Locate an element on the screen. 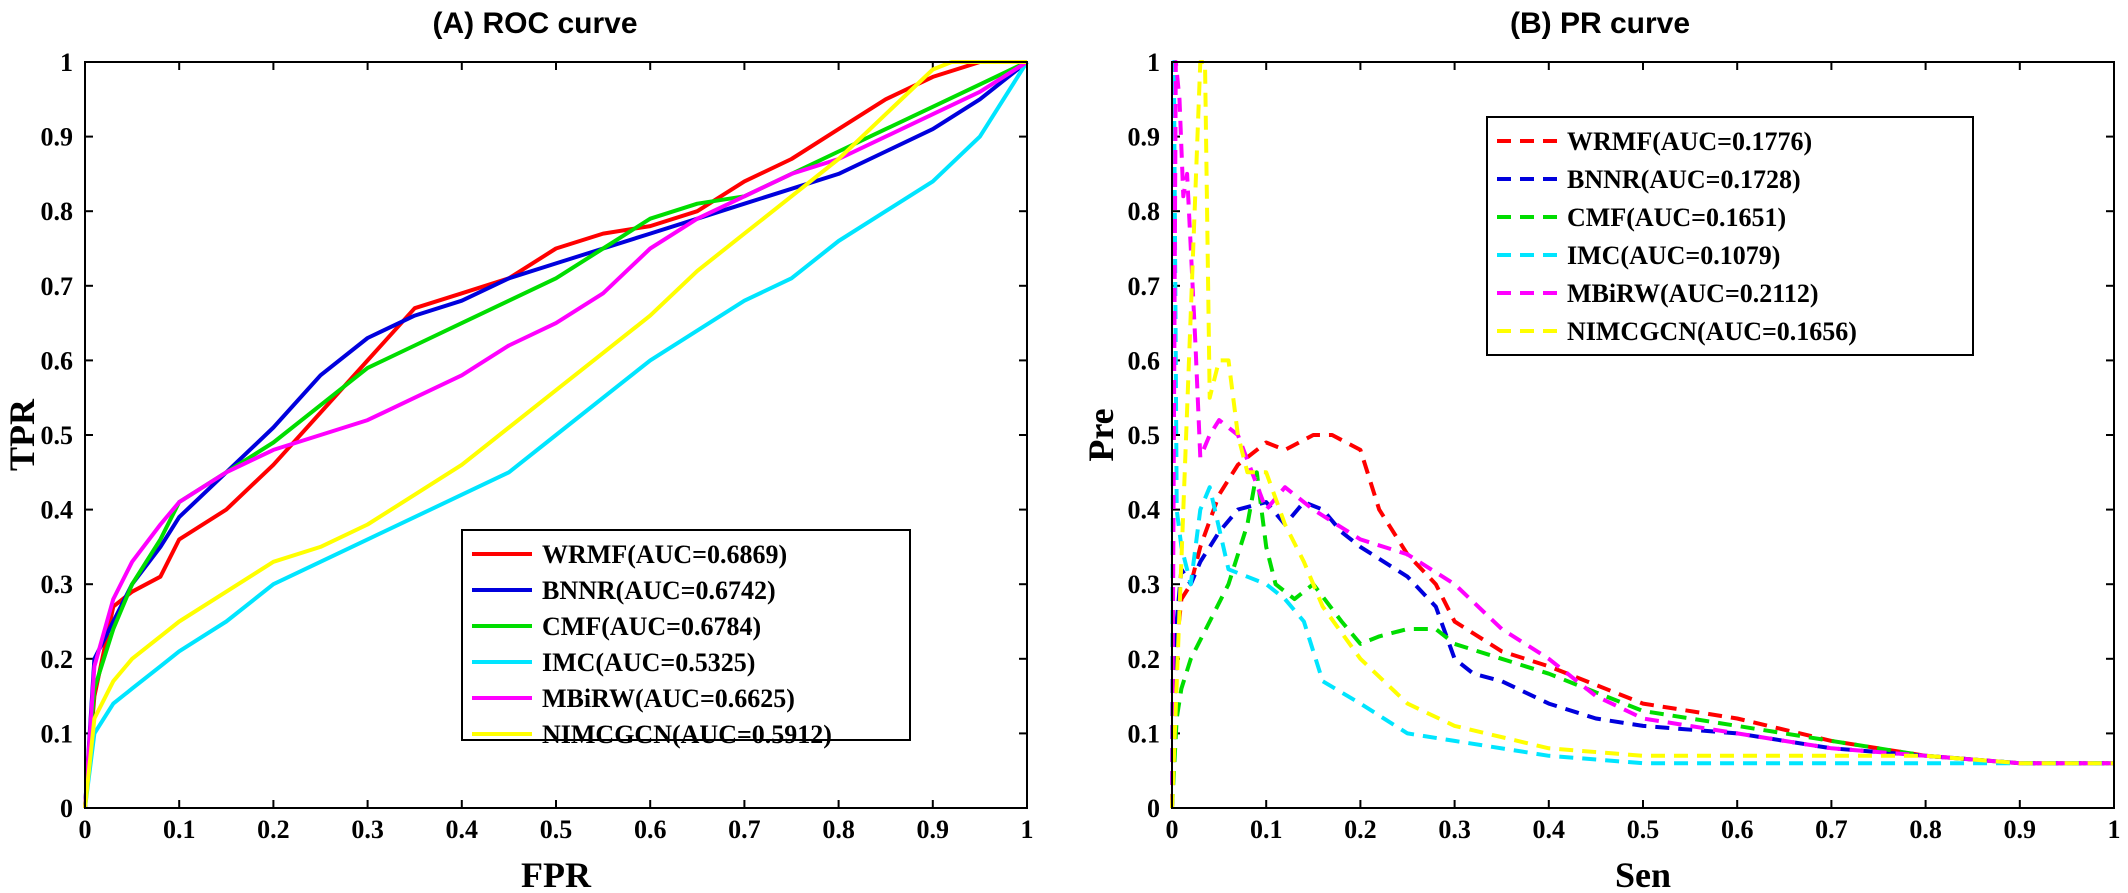 This screenshot has width=2128, height=893. roc-y-tick-label: 0.1 is located at coordinates (57, 733).